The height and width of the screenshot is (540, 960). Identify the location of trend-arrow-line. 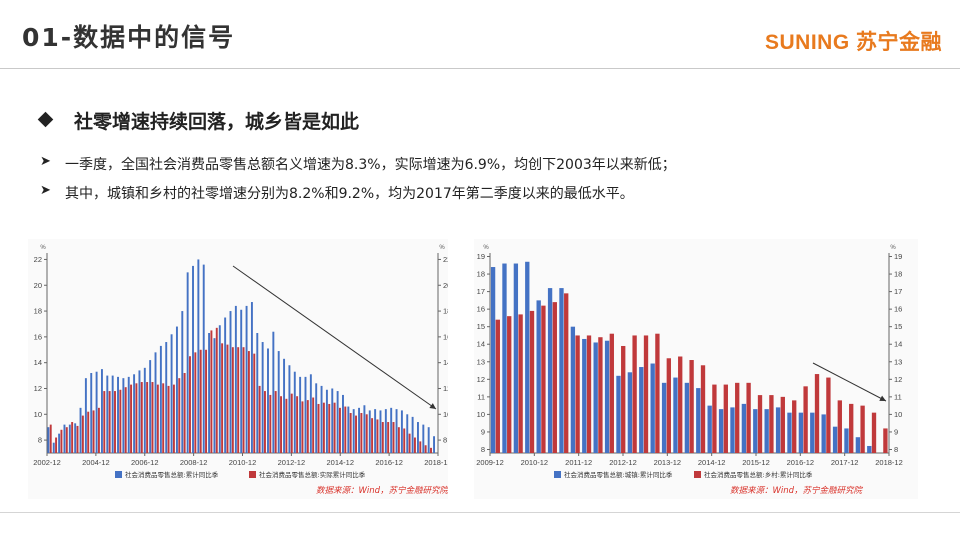
(849, 382).